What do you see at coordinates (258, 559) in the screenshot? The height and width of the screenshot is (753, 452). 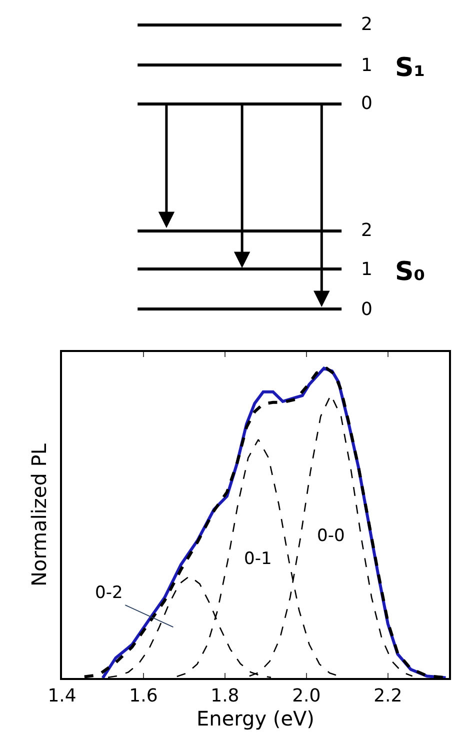 I see `series-label: 0-1` at bounding box center [258, 559].